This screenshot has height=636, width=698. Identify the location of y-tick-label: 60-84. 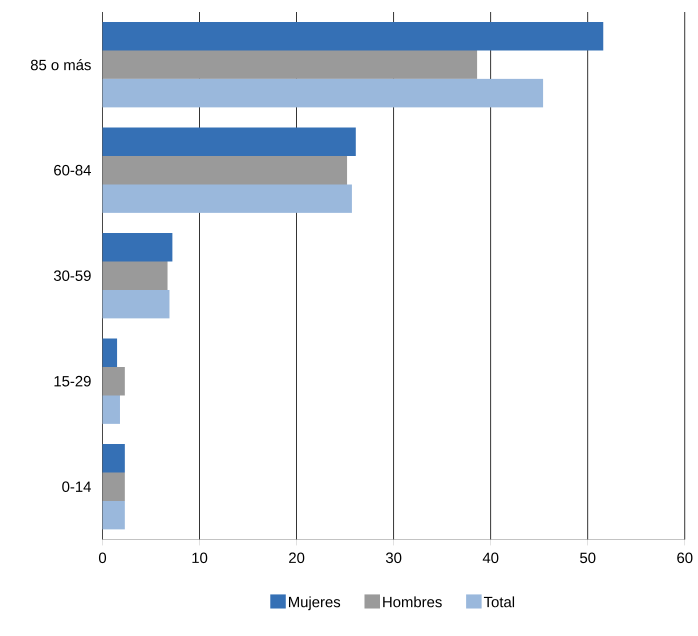
(72, 170).